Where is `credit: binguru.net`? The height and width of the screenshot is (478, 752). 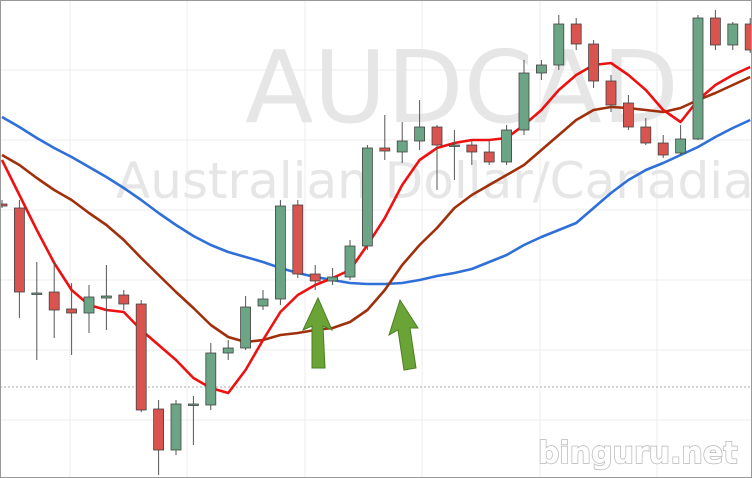 credit: binguru.net is located at coordinates (638, 453).